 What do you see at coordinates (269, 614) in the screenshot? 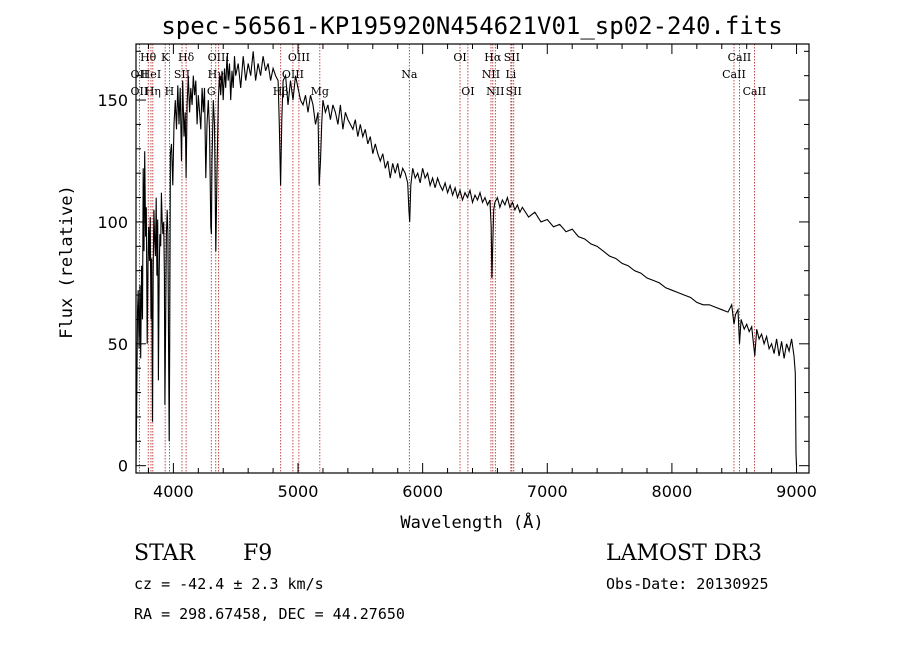
I see `coordinates: RA = 298.67458, DEC = 44.27650` at bounding box center [269, 614].